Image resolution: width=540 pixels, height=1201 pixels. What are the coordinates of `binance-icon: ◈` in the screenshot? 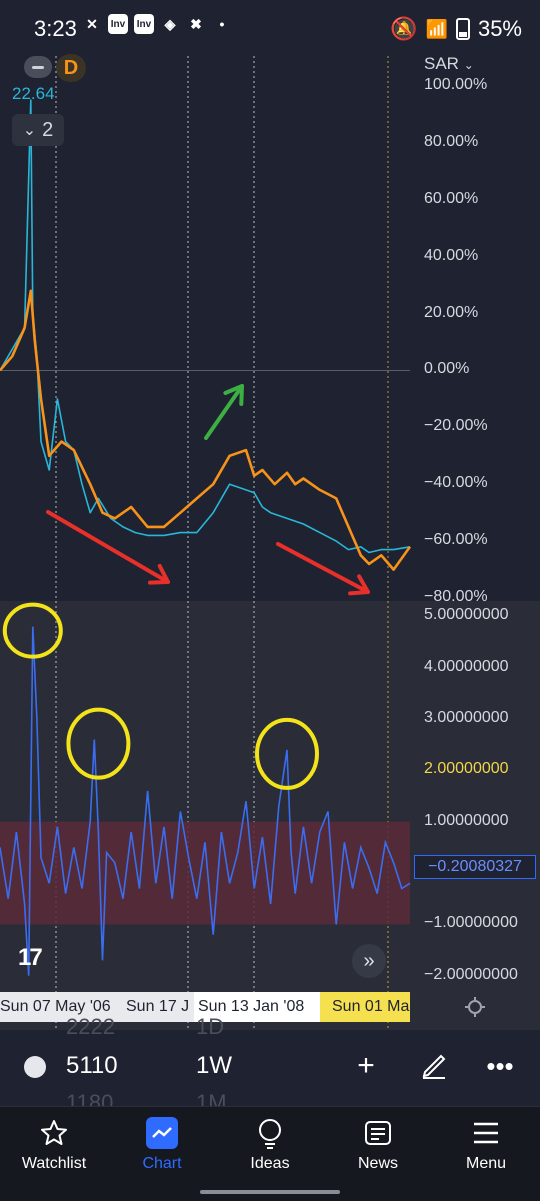 It's located at (170, 23).